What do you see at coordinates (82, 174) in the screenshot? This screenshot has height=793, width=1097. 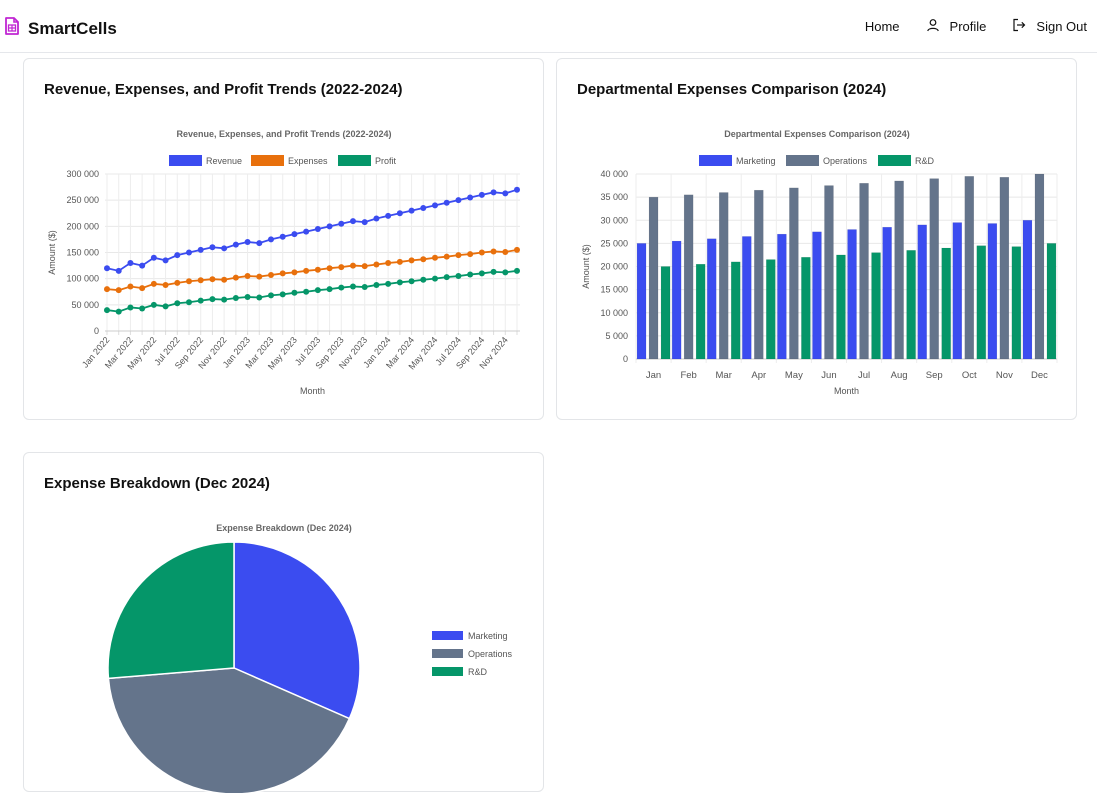 I see `y-tick-label: 300 000` at bounding box center [82, 174].